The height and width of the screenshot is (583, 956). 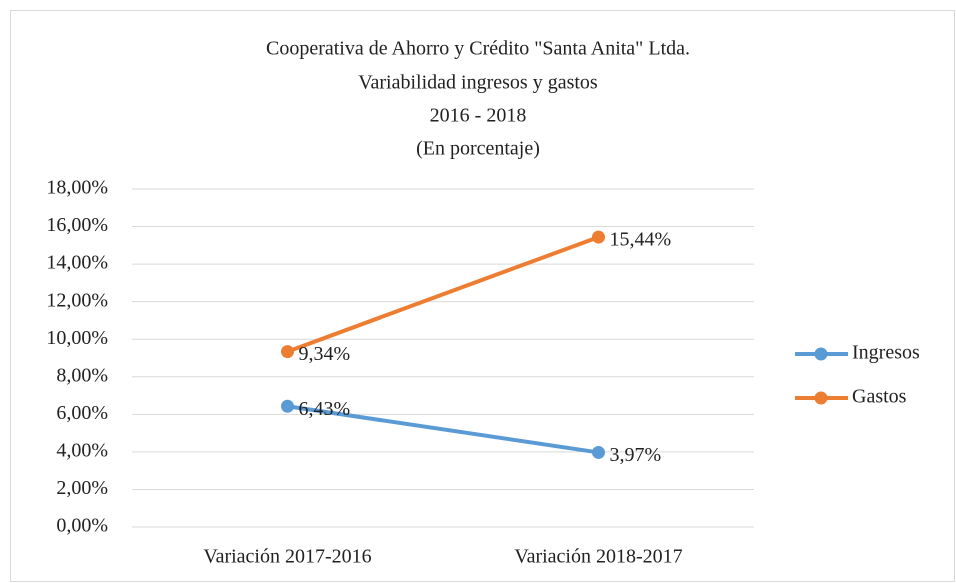 I want to click on data-label: 3,97%, so click(x=636, y=455).